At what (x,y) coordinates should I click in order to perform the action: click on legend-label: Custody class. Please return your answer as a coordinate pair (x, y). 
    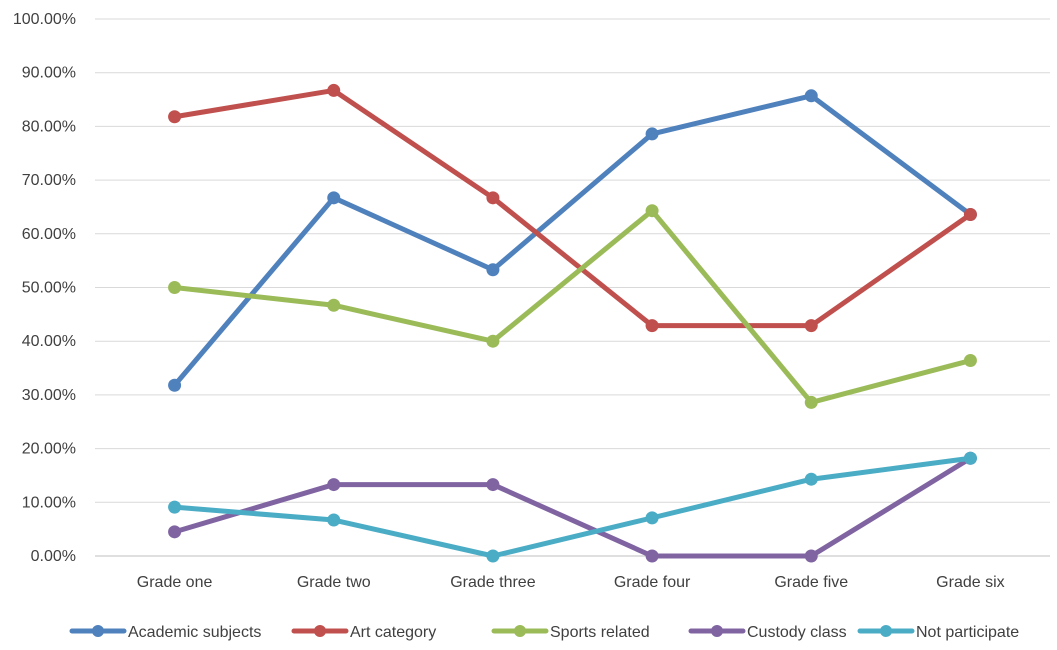
    Looking at the image, I should click on (797, 632).